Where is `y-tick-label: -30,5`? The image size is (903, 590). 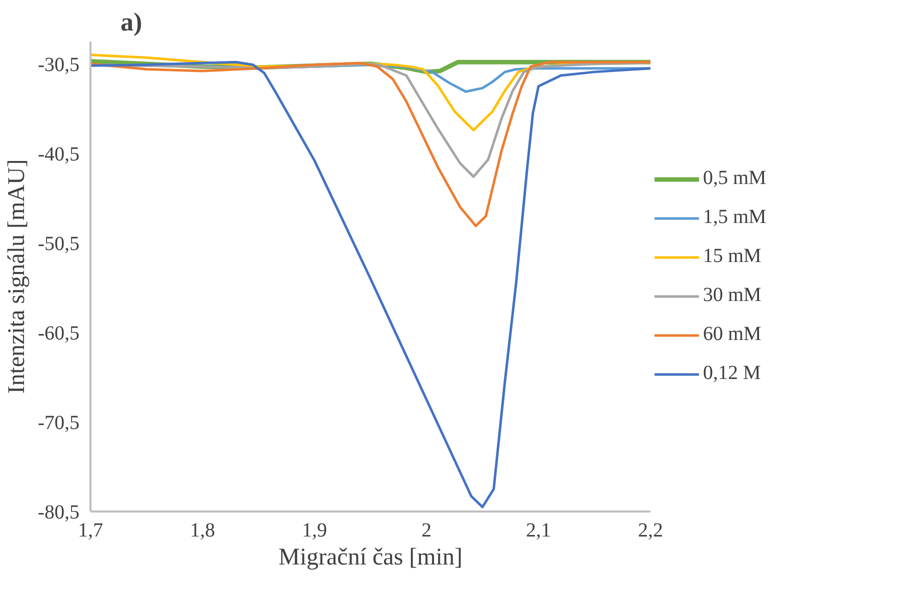 y-tick-label: -30,5 is located at coordinates (59, 65).